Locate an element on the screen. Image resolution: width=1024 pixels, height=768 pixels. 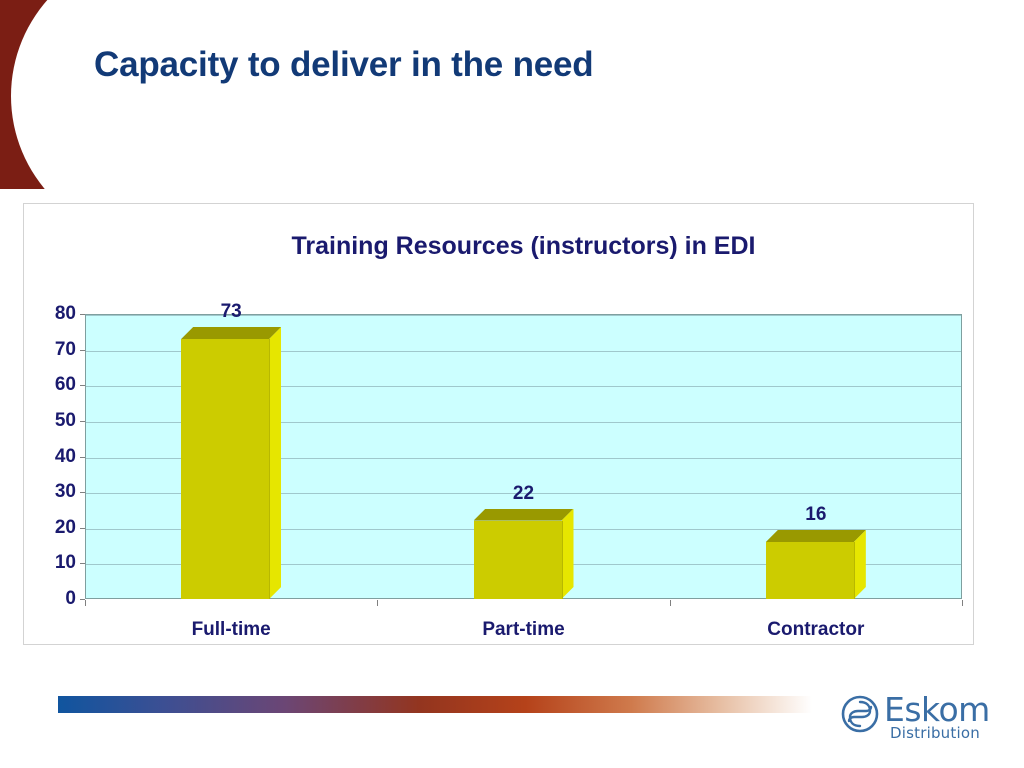
x-axis-category-label: Full-time is located at coordinates (231, 629).